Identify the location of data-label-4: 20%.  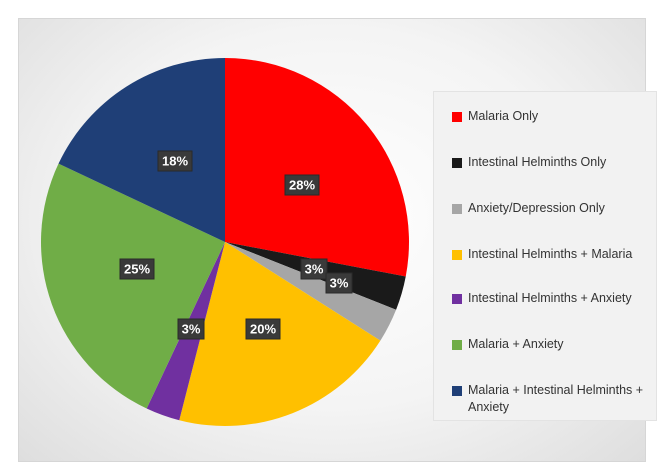
(263, 329).